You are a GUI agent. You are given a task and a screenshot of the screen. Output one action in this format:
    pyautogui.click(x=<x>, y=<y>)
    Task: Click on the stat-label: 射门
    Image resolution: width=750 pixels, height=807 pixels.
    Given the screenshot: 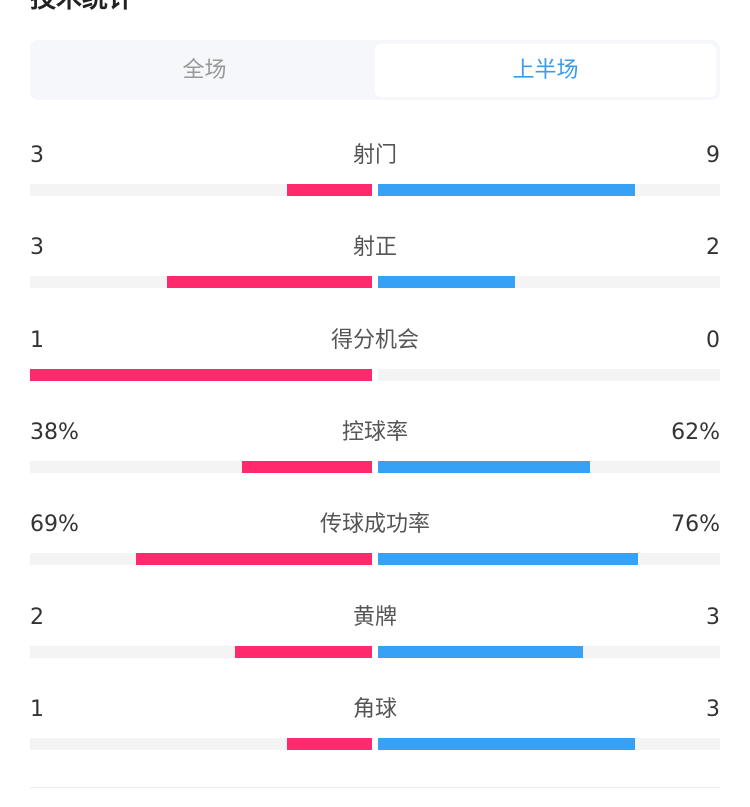 What is the action you would take?
    pyautogui.click(x=374, y=155)
    